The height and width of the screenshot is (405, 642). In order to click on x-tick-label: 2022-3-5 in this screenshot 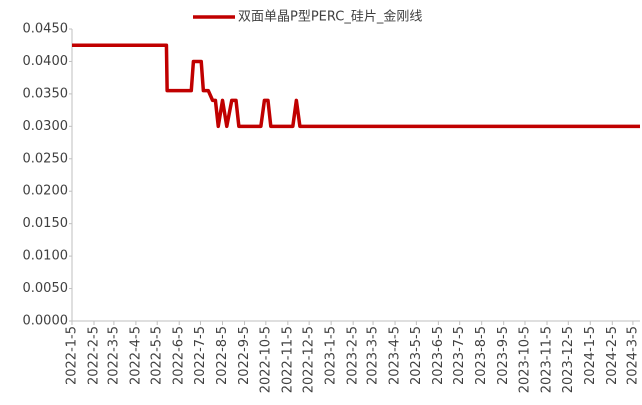, I will do `click(113, 355)`.